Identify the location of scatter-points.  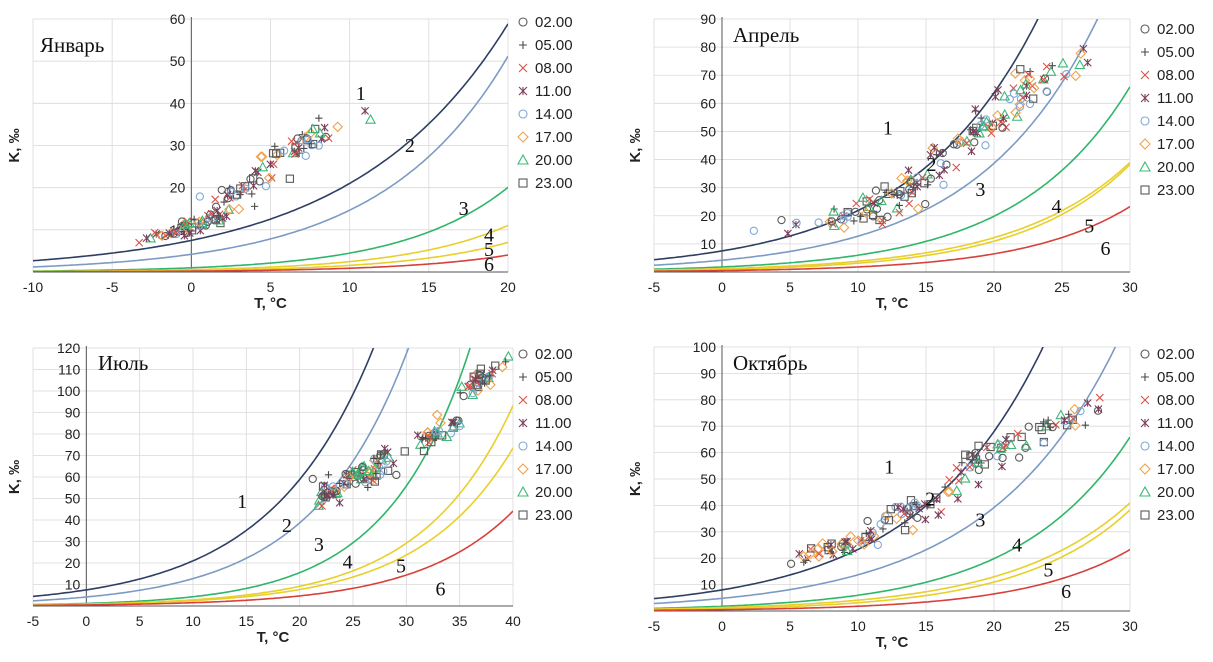
(945, 480).